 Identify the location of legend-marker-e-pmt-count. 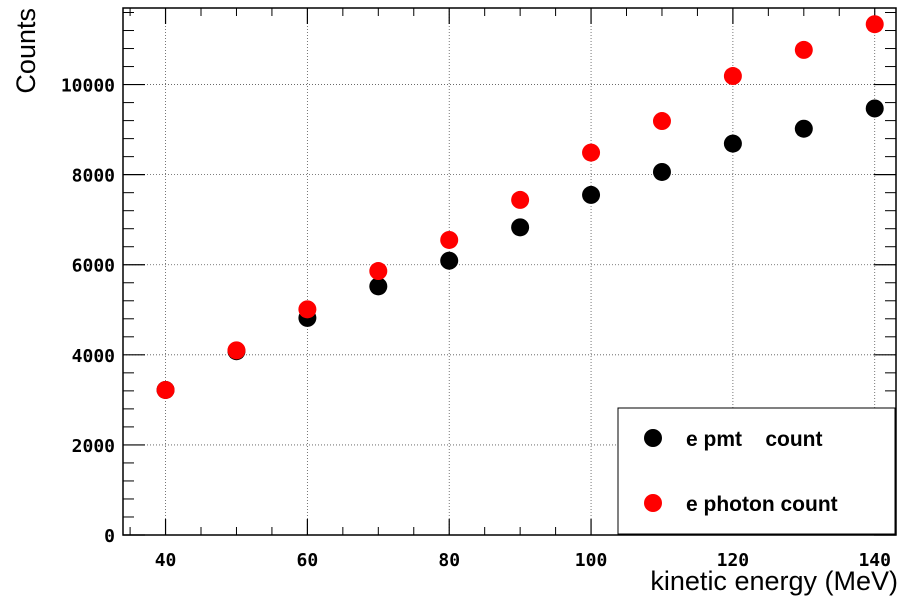
(653, 438).